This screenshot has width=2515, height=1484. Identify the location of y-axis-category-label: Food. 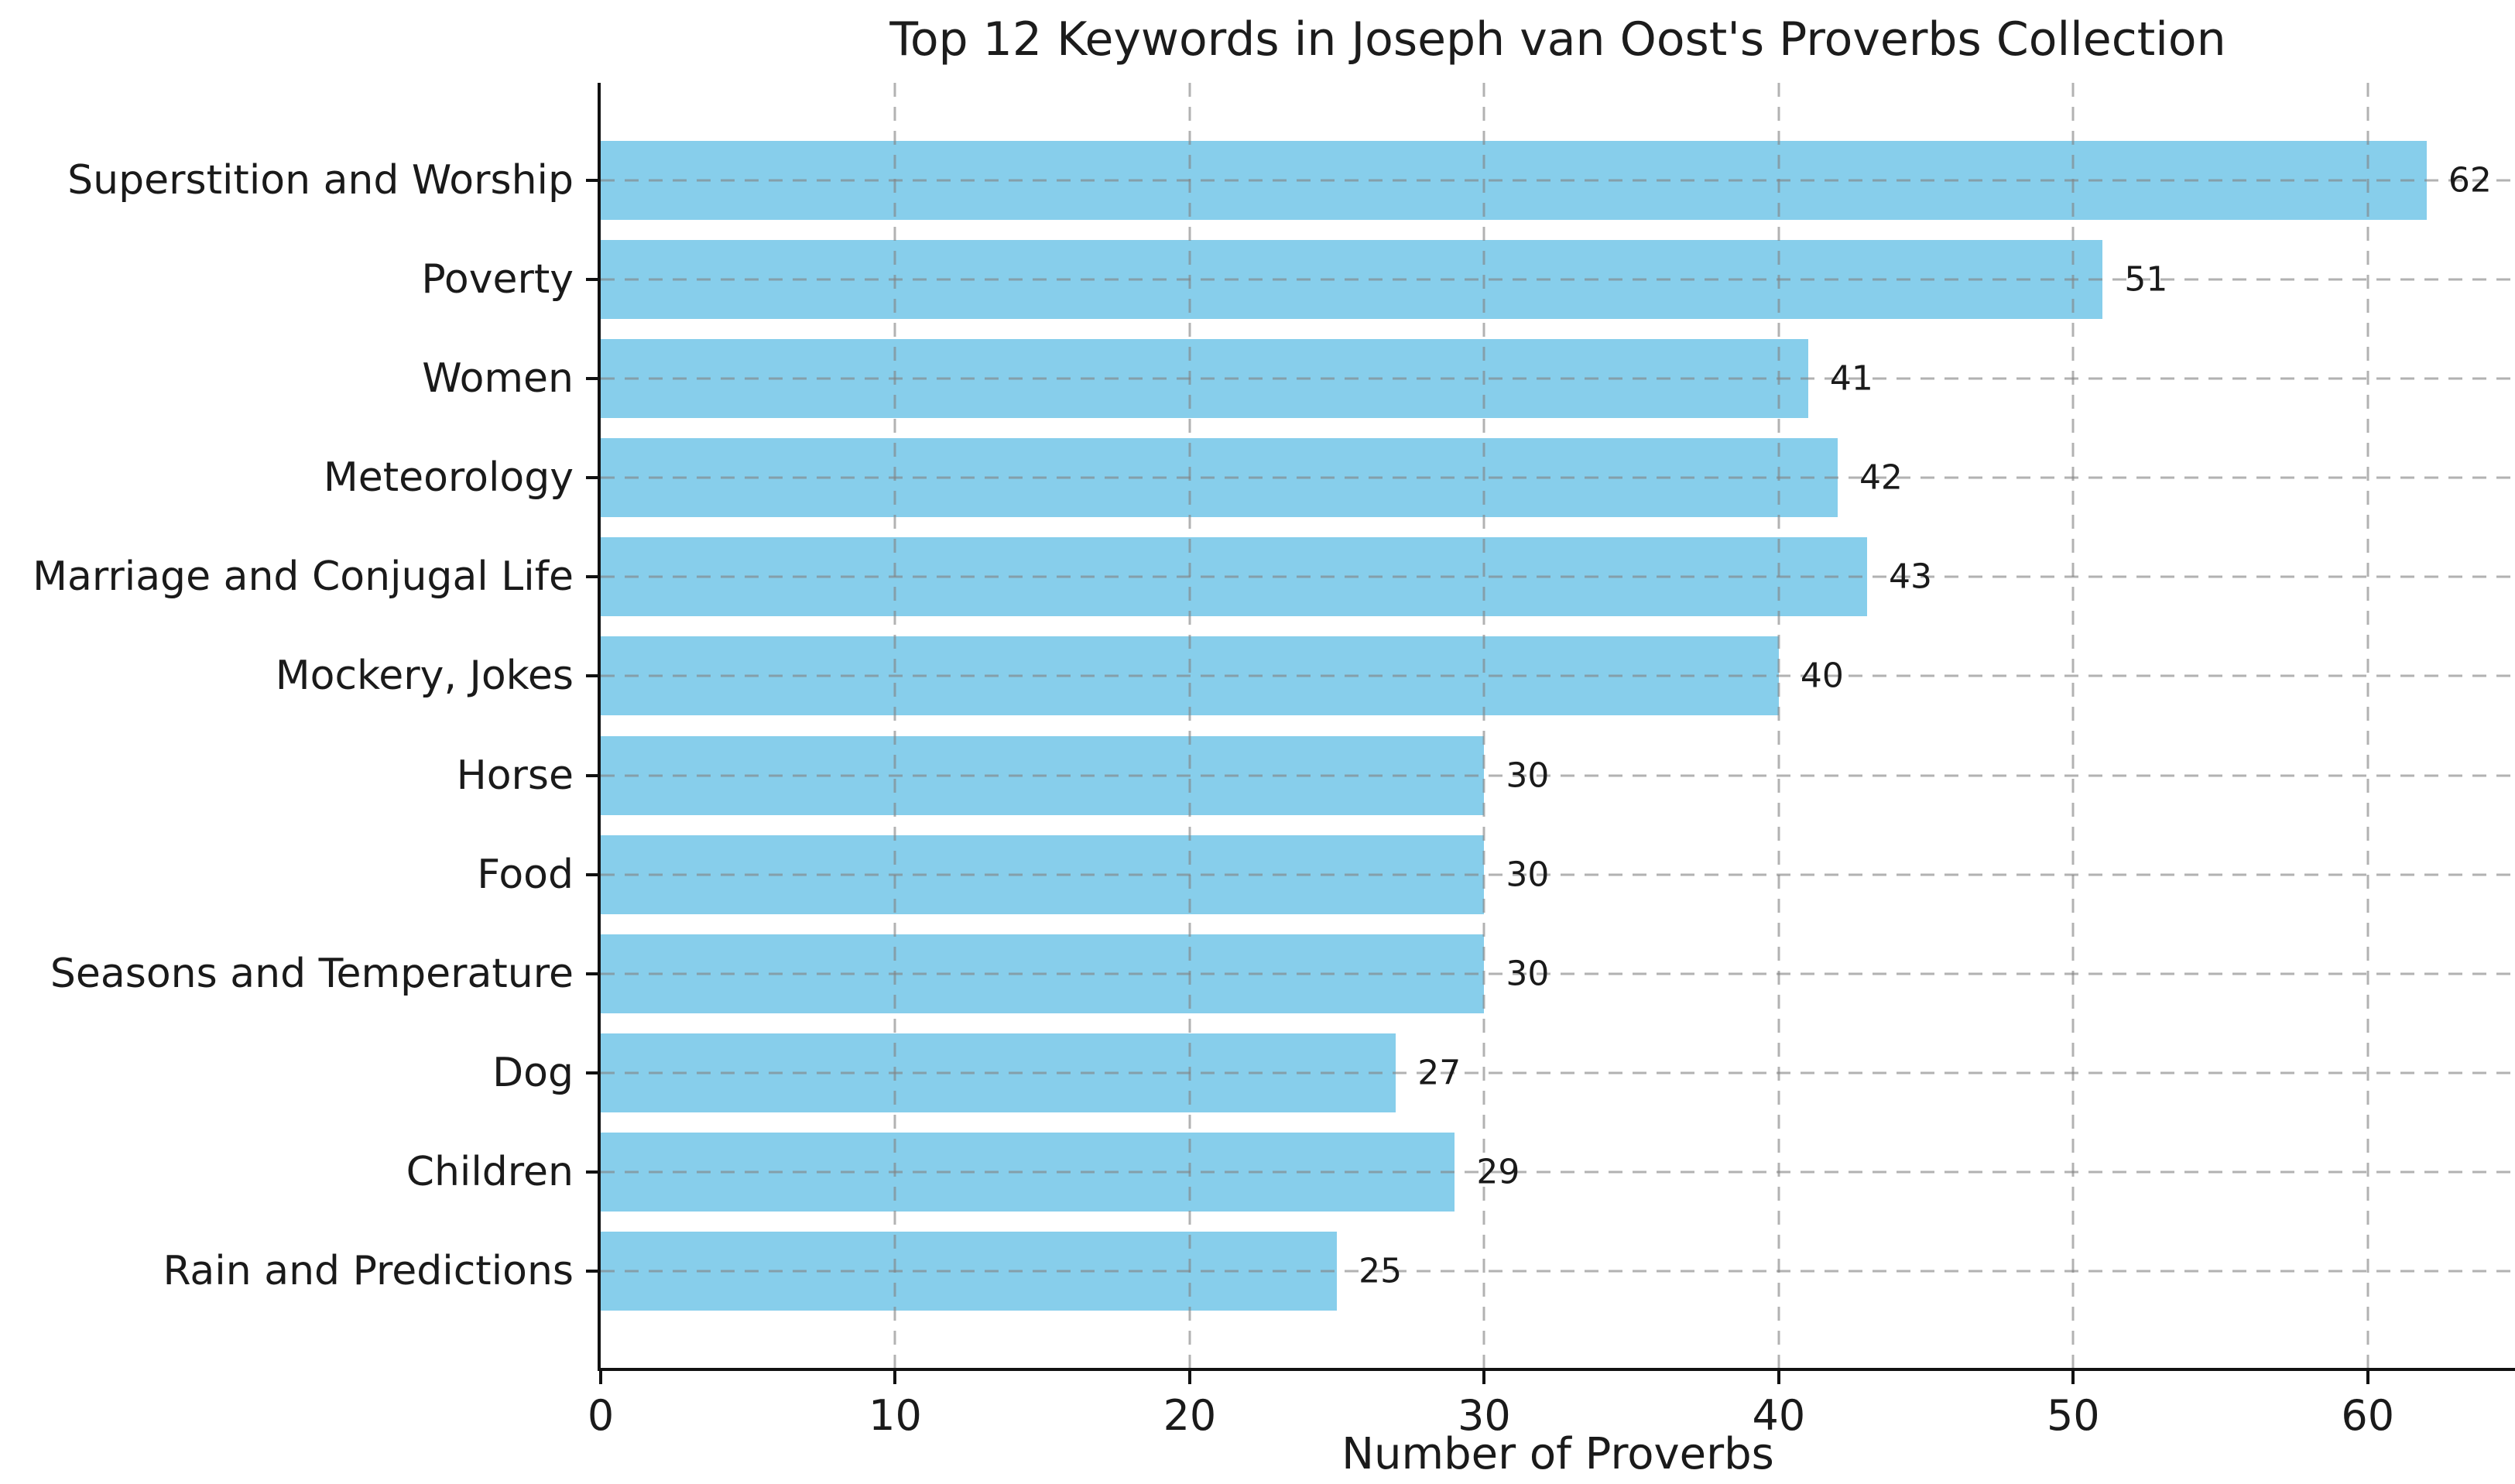
(525, 874).